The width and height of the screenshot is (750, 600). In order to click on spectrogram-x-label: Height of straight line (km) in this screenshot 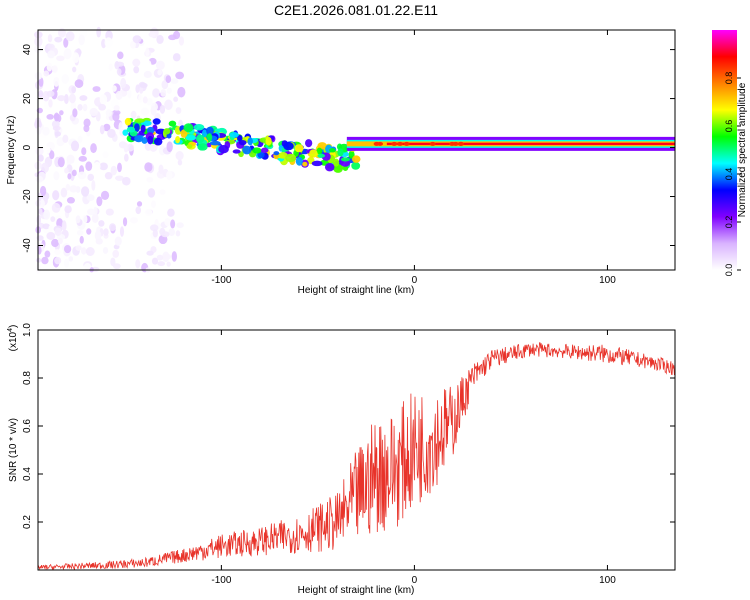, I will do `click(356, 290)`.